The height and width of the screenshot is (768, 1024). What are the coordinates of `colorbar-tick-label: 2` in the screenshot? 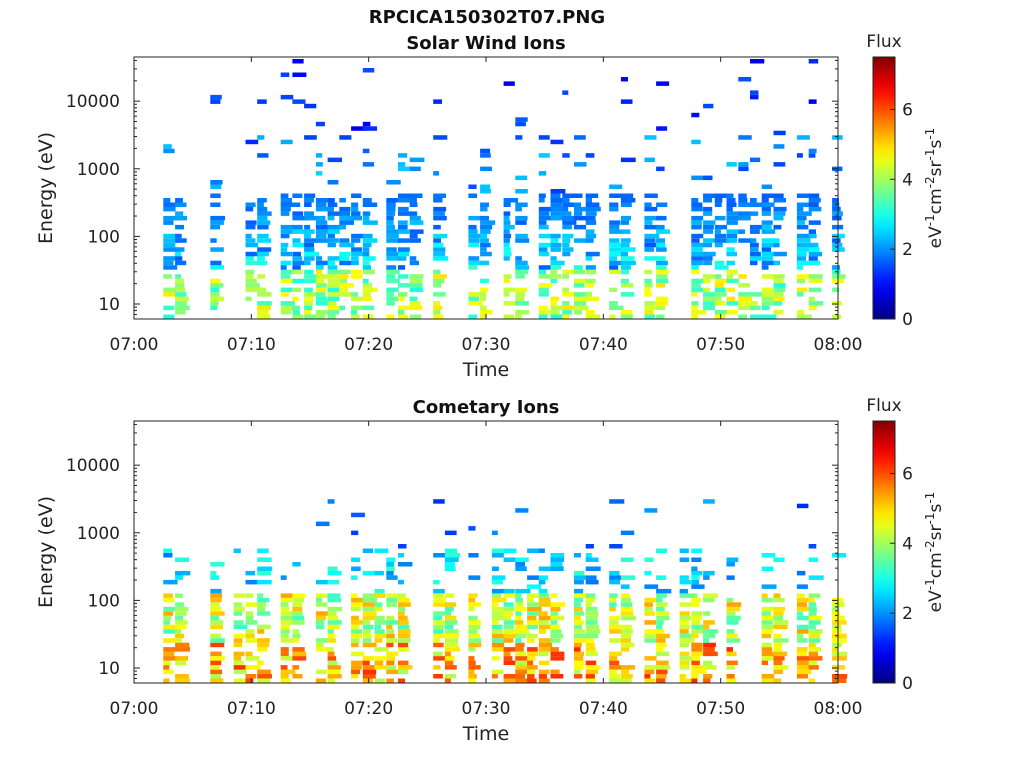 It's located at (907, 250).